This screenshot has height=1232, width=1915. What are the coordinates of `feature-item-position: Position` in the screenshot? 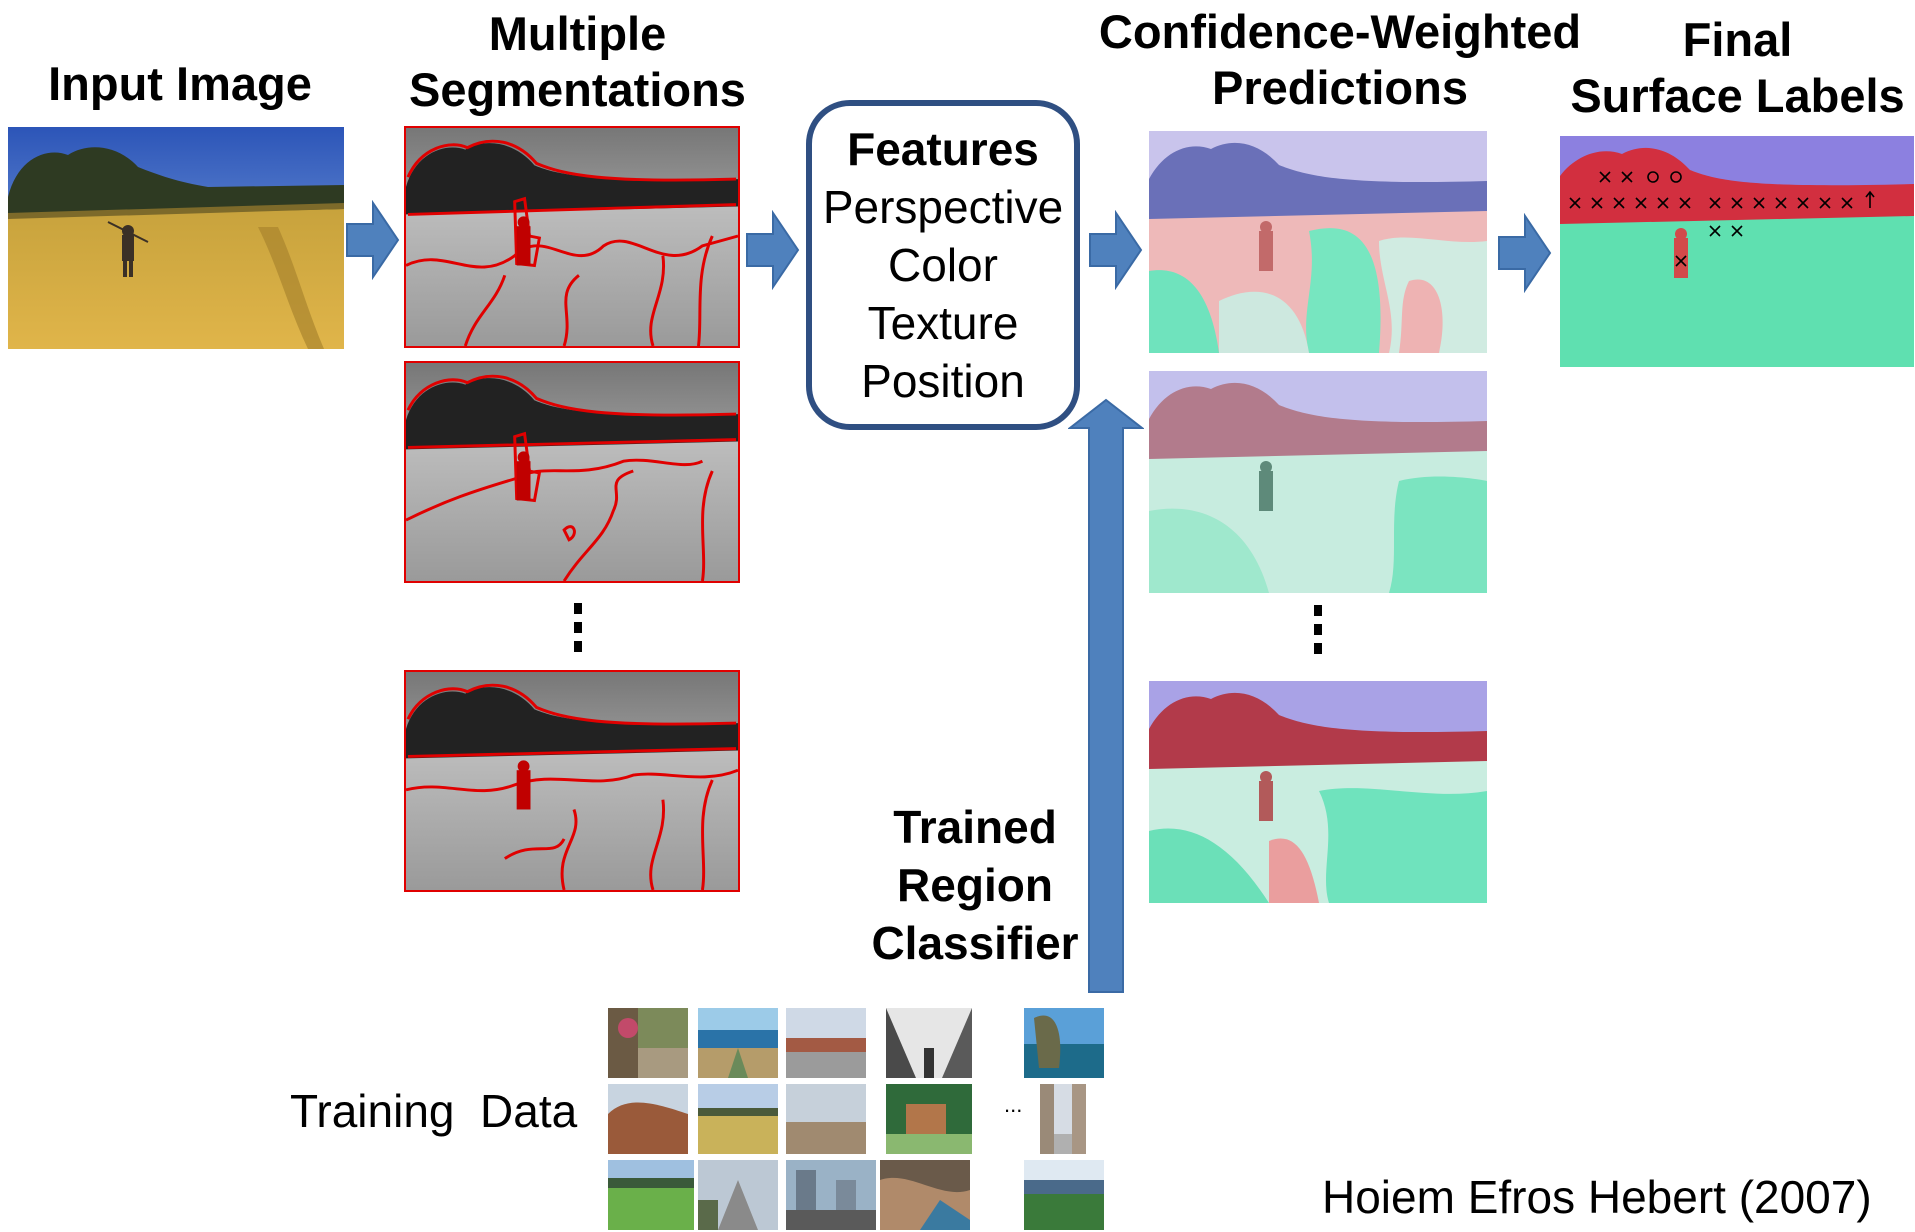 It's located at (943, 381).